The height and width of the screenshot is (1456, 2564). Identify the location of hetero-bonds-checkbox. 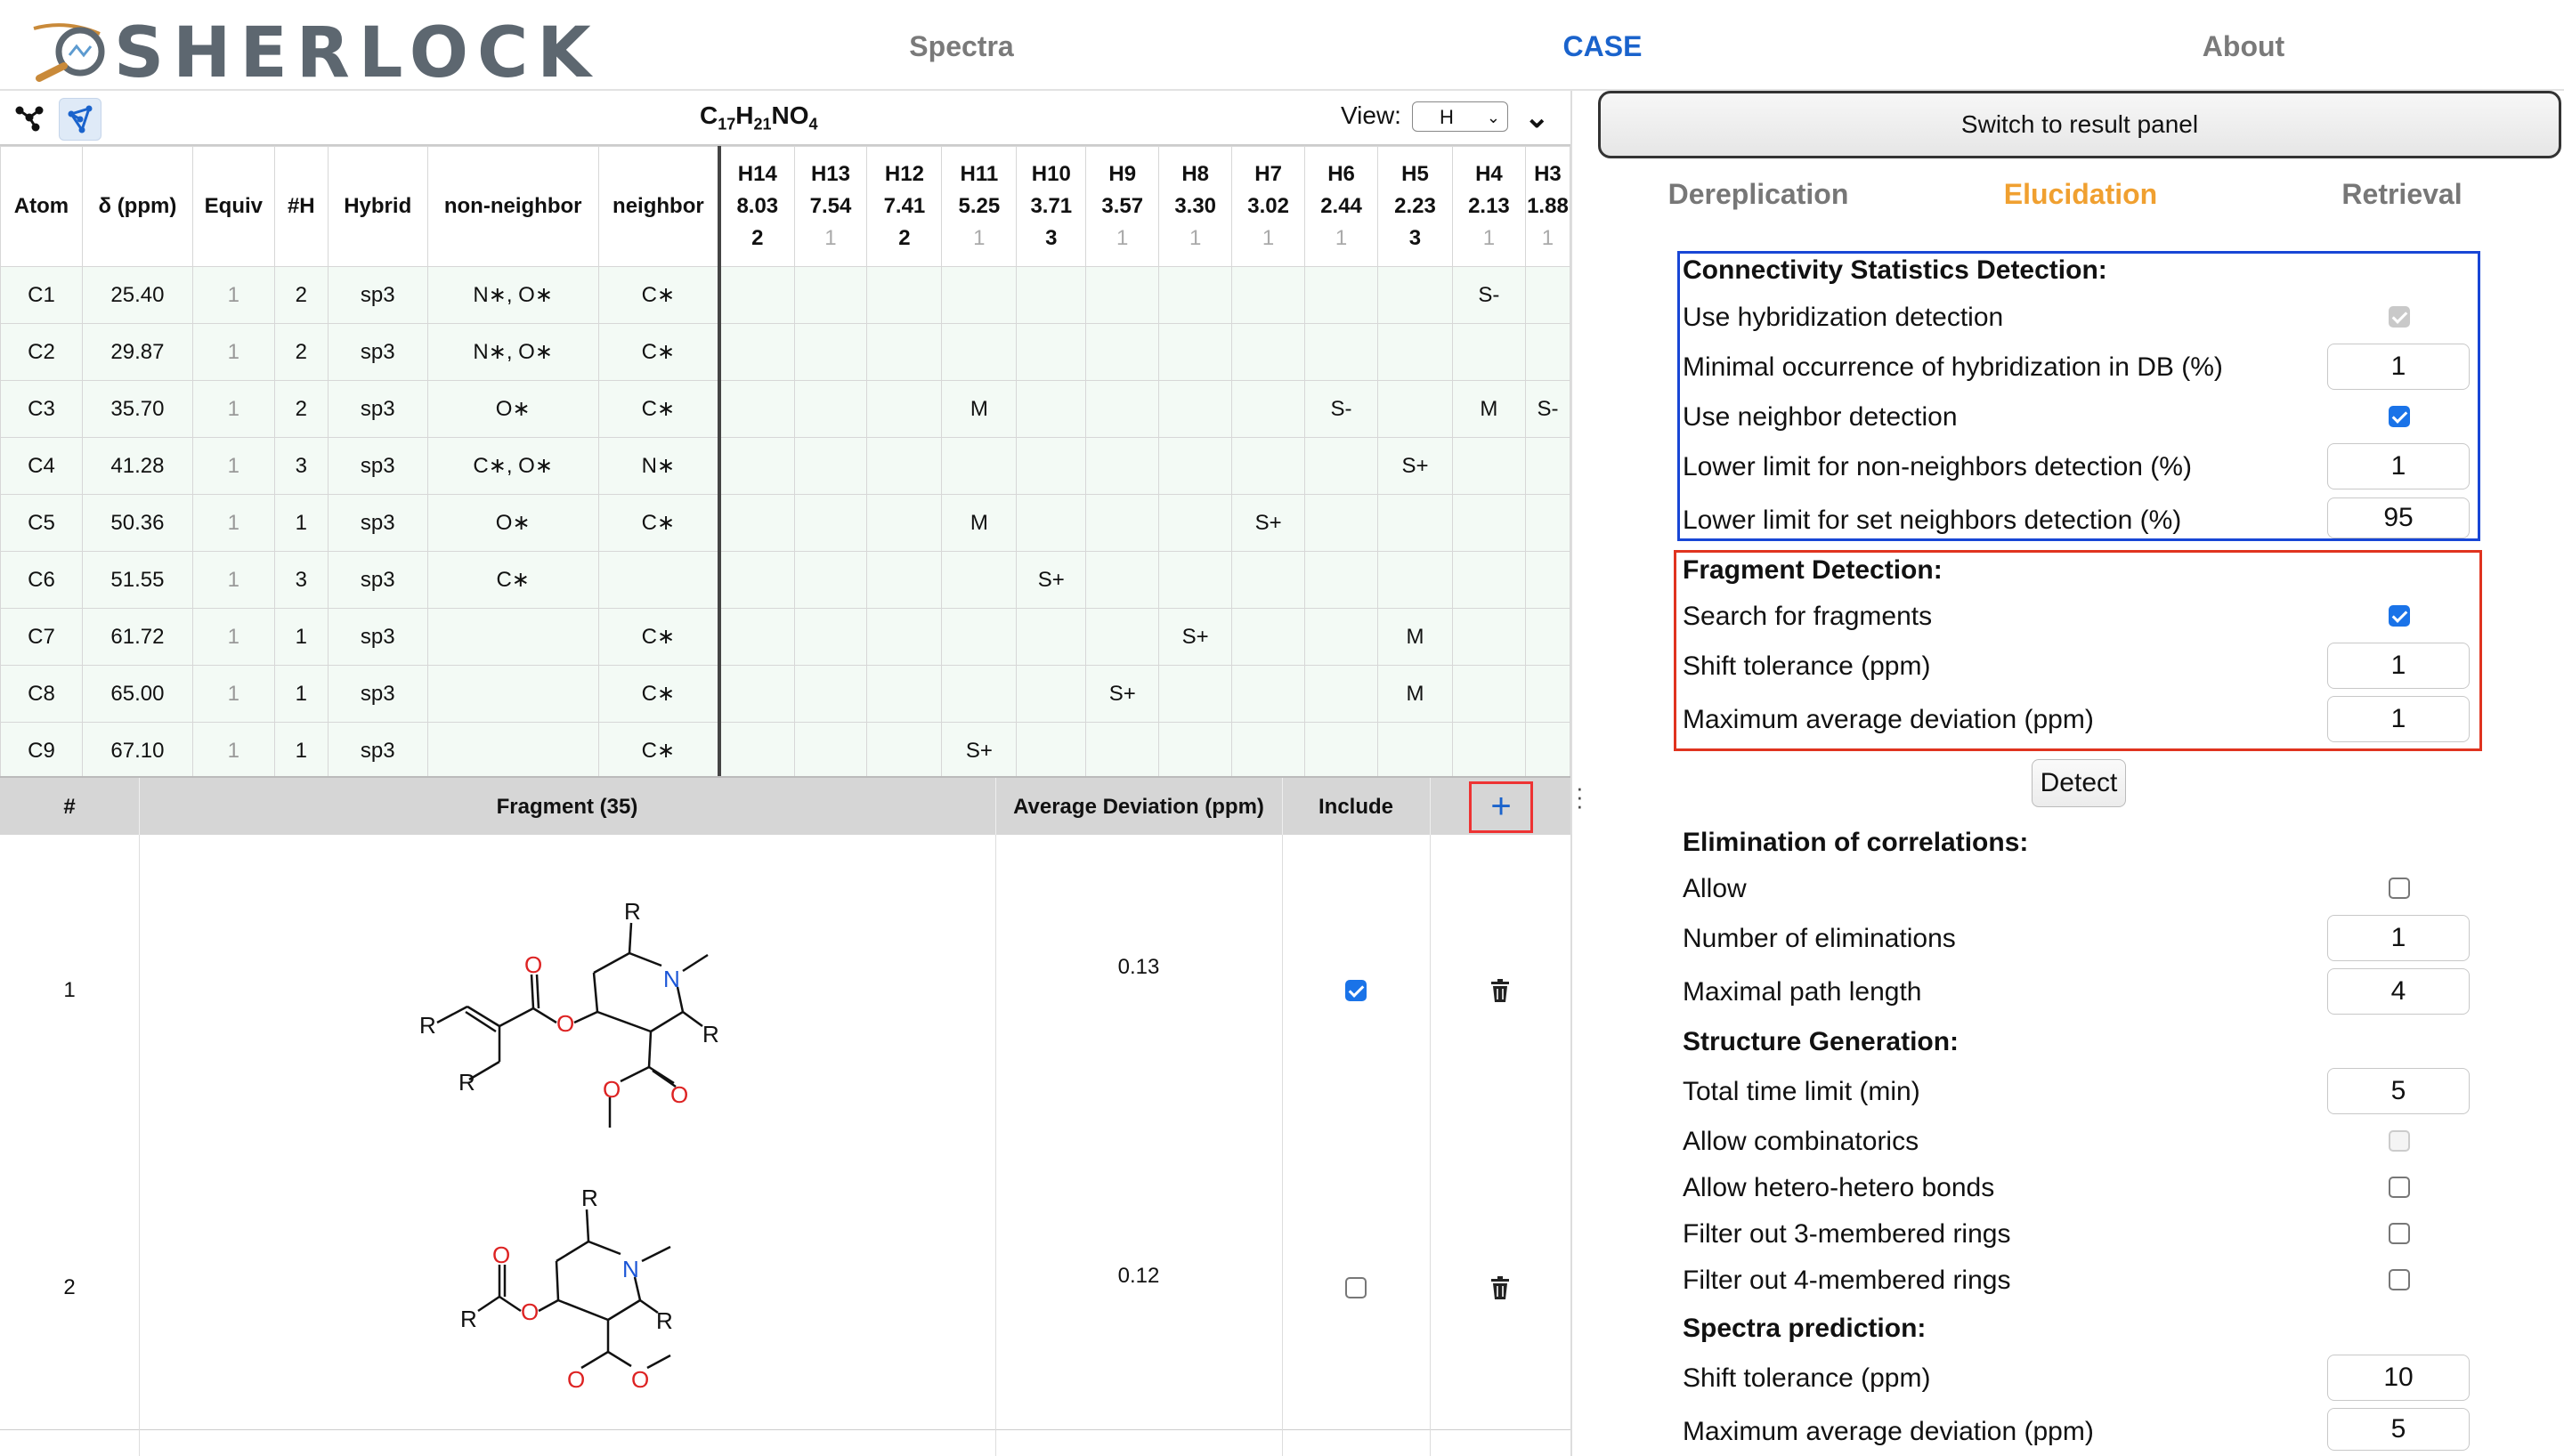
(2399, 1187).